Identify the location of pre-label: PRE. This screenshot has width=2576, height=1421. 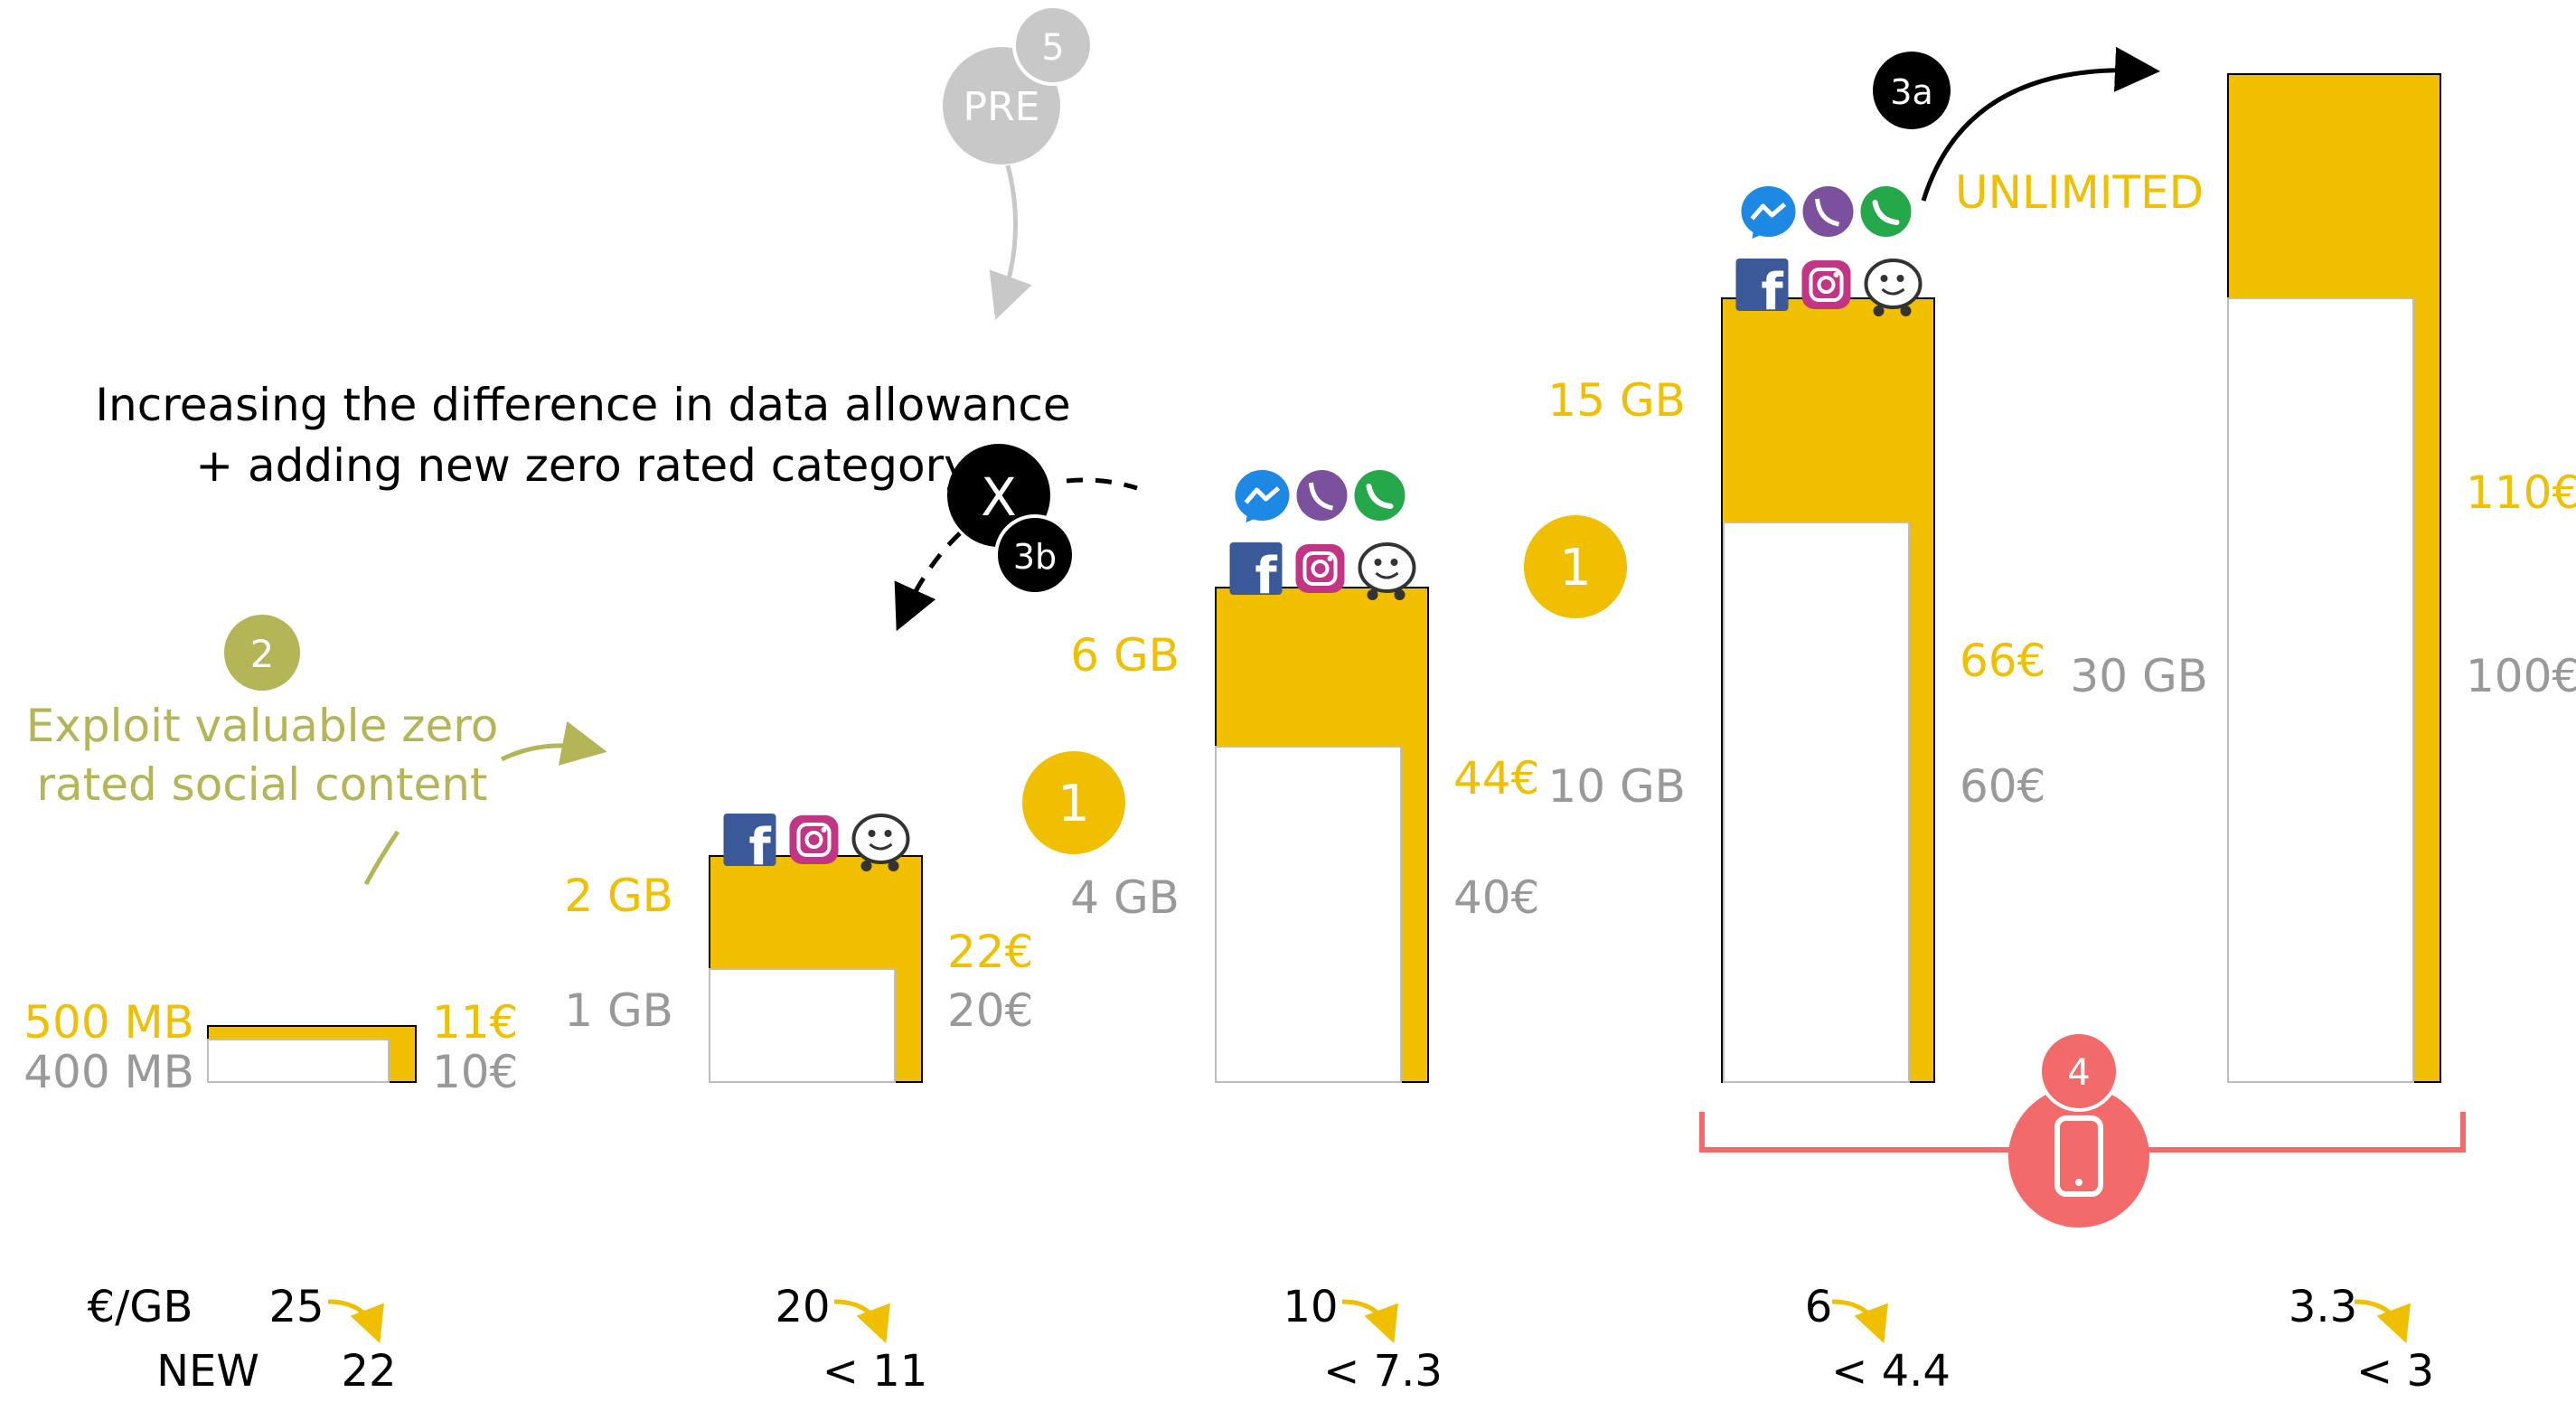
(1002, 107).